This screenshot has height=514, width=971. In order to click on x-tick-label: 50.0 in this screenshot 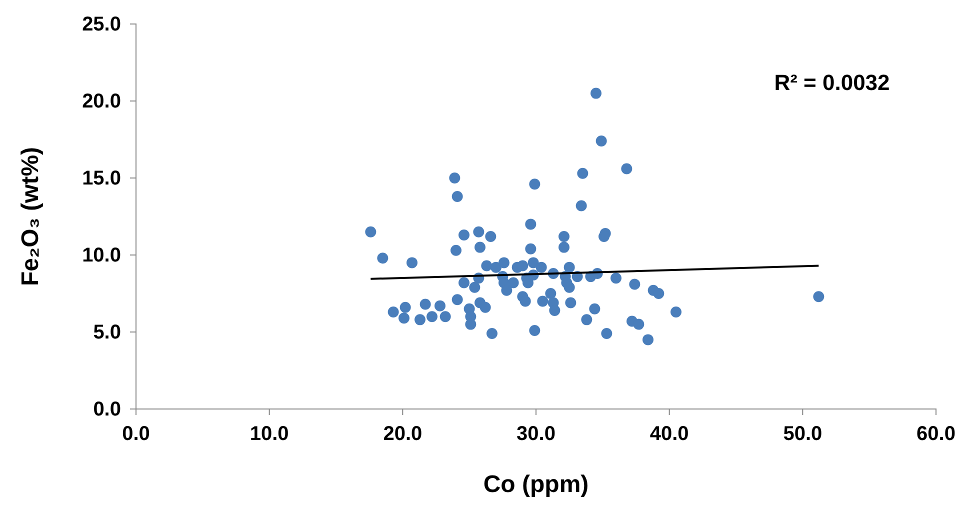, I will do `click(802, 434)`.